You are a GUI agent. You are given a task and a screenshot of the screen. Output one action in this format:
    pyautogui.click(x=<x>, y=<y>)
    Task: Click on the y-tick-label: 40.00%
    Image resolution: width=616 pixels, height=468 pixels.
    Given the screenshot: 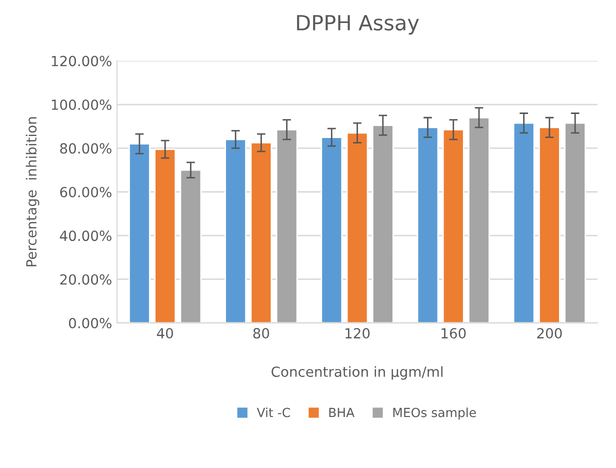 What is the action you would take?
    pyautogui.click(x=86, y=236)
    